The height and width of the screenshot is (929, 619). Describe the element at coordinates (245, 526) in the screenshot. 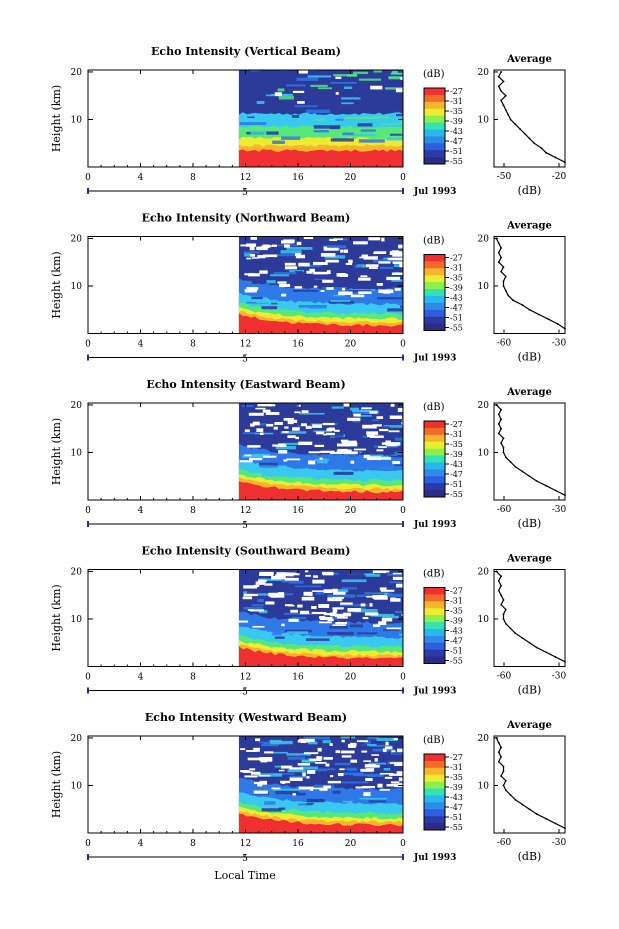

I see `day-marker: 5` at that location.